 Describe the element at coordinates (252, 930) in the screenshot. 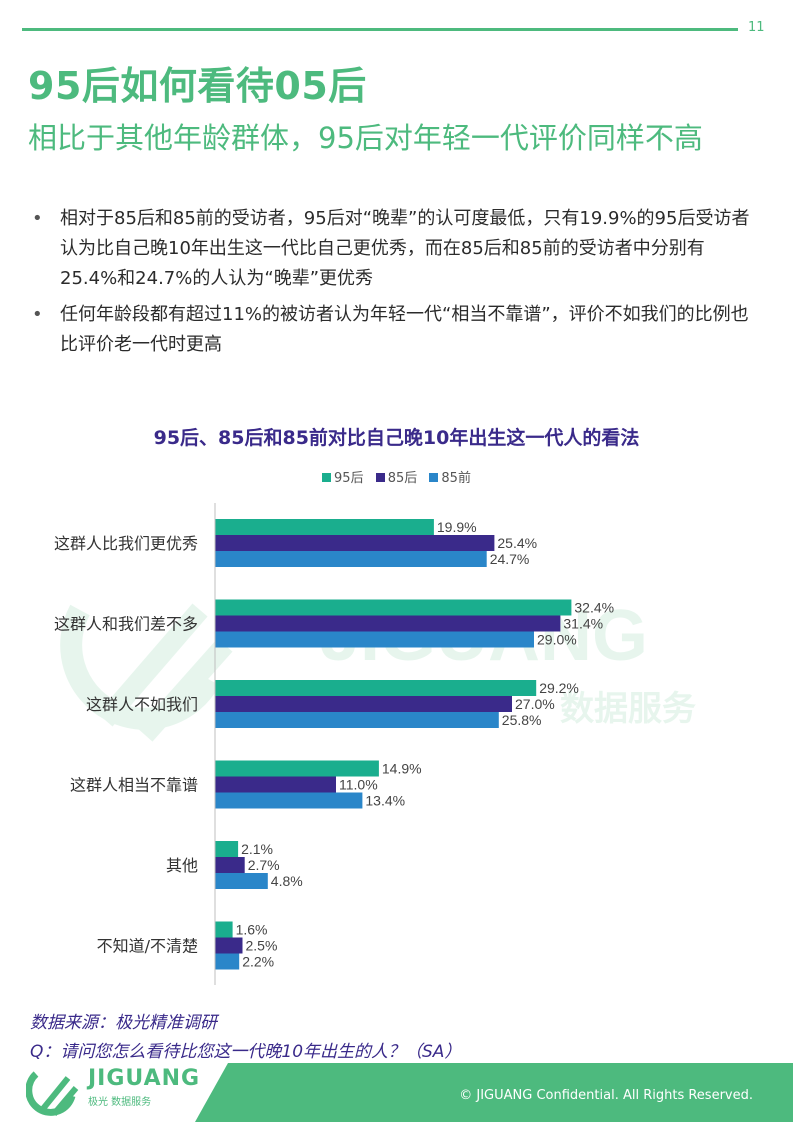

I see `data-label: 1.6%` at that location.